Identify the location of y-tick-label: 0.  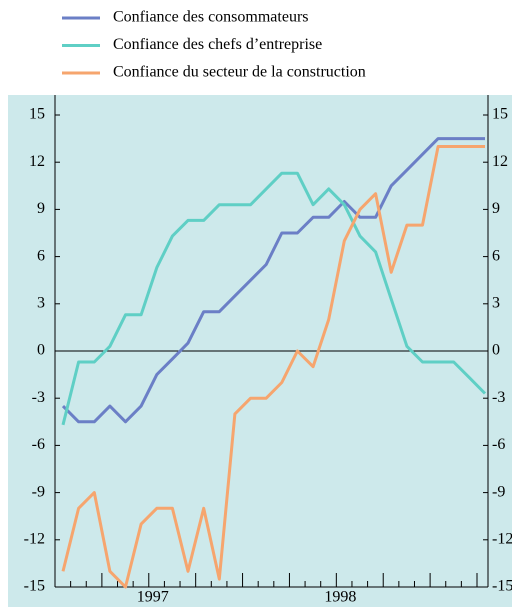
(41, 350).